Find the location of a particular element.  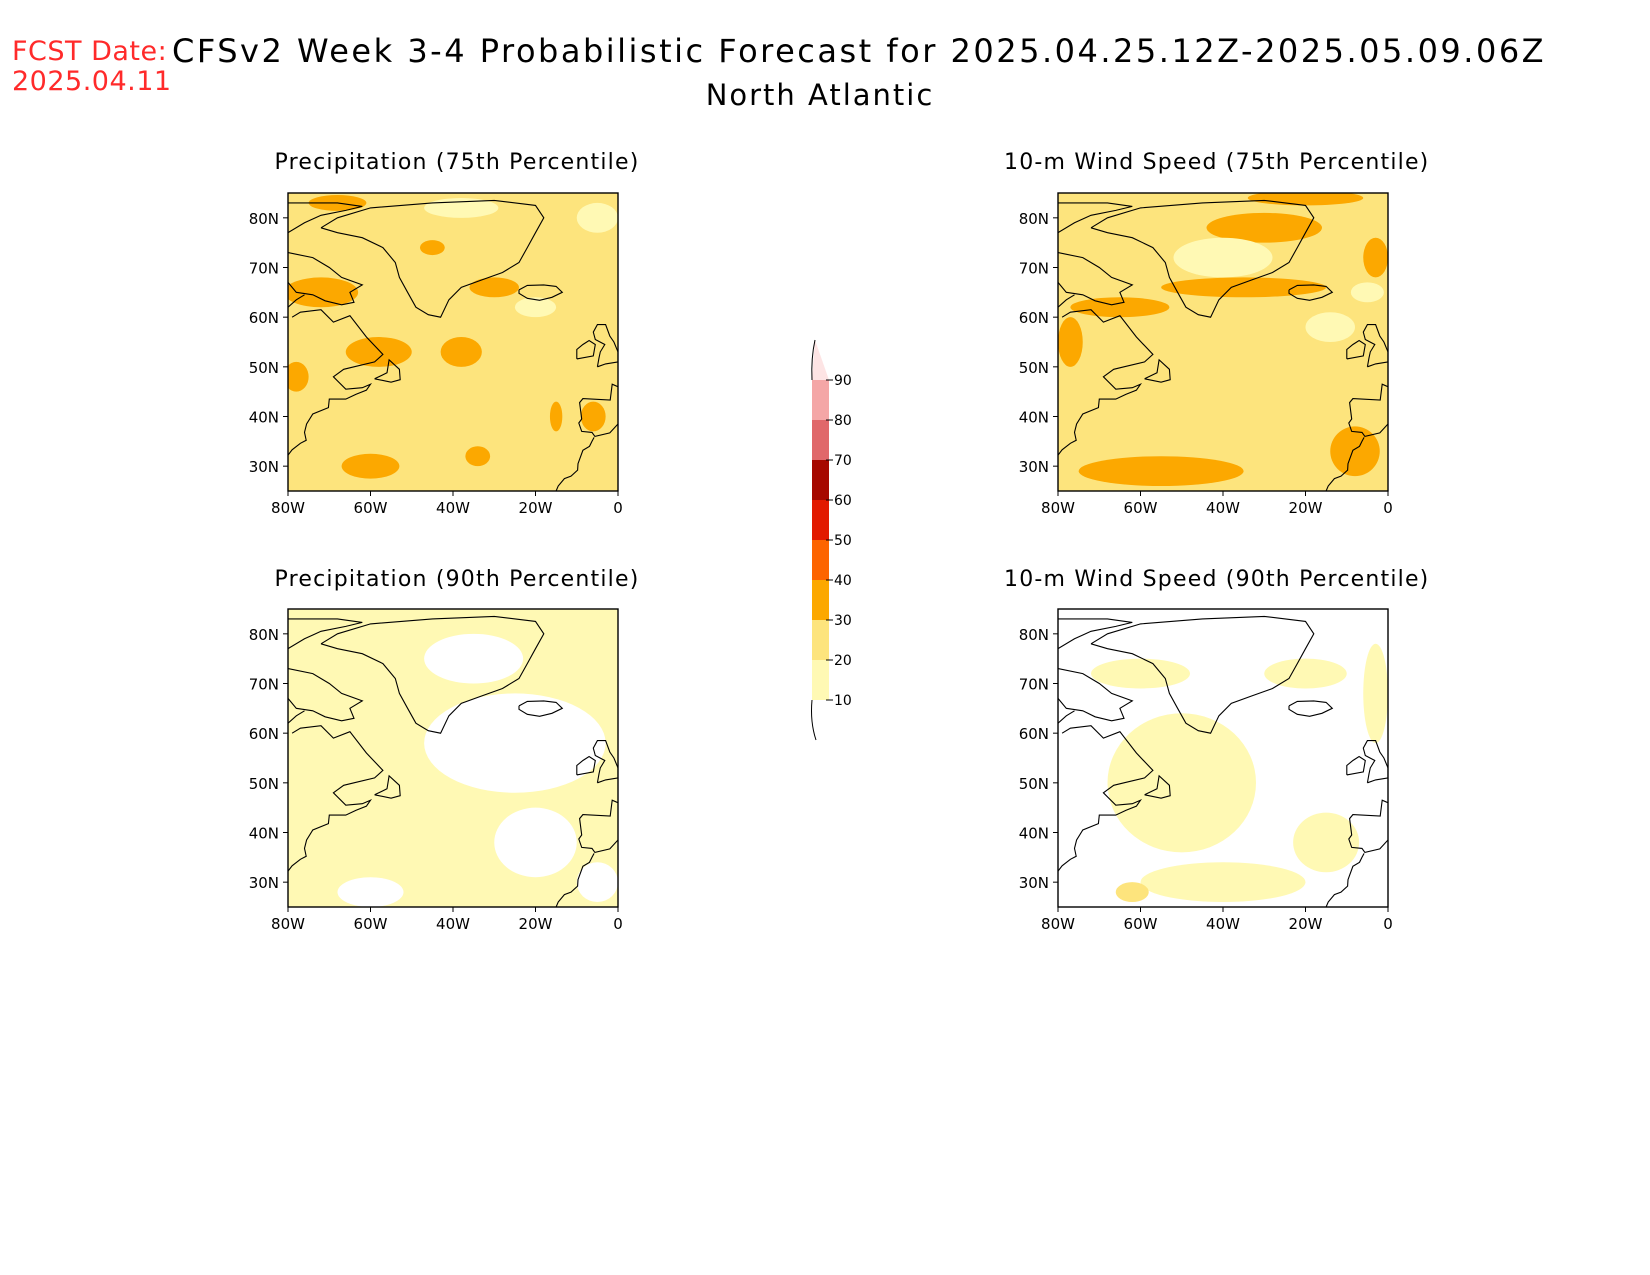

colorbar-lower-cap is located at coordinates (820, 720).